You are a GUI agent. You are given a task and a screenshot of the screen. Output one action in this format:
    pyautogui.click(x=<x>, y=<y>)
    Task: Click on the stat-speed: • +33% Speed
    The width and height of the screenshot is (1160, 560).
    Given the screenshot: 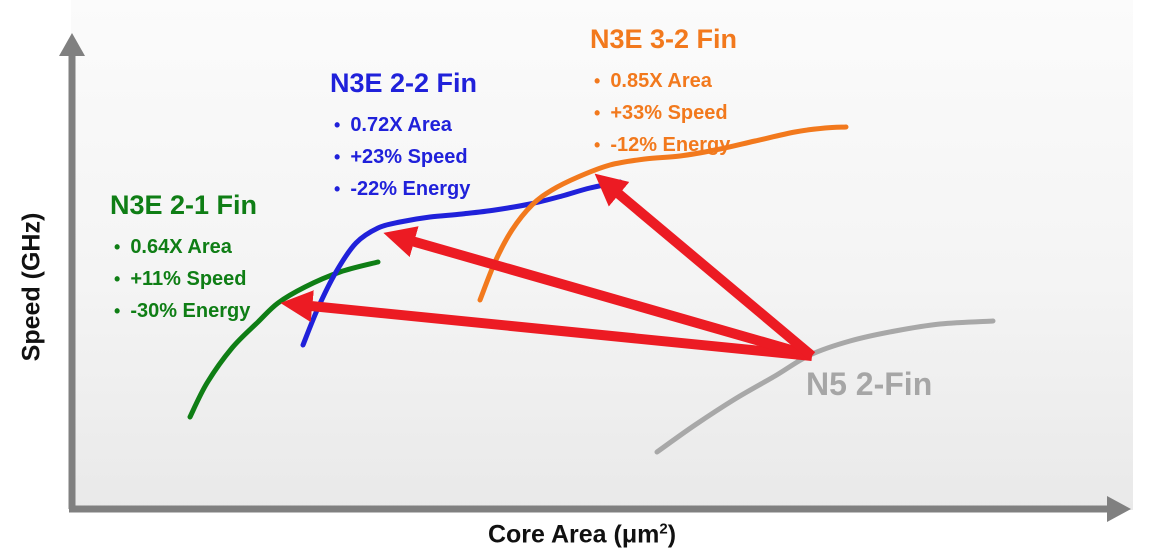 What is the action you would take?
    pyautogui.click(x=665, y=113)
    